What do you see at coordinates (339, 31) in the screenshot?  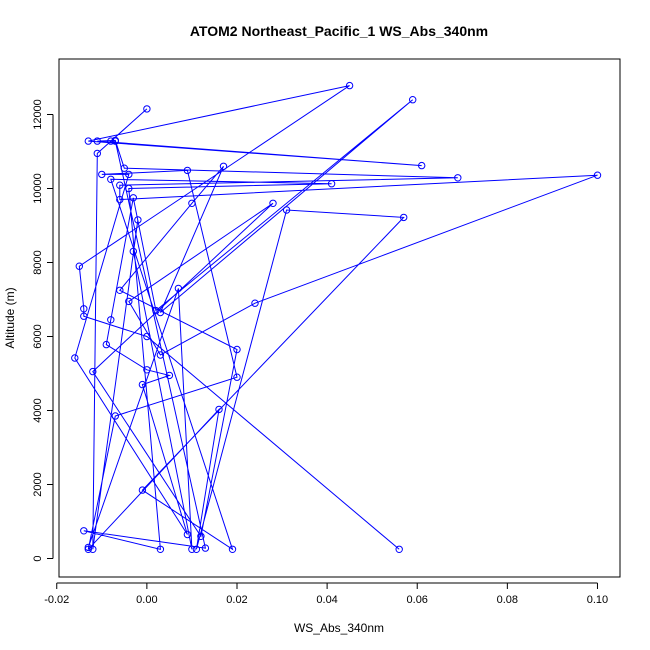 I see `chart-title: ATOM2 Northeast_Pacific_1 WS_Abs_340nm` at bounding box center [339, 31].